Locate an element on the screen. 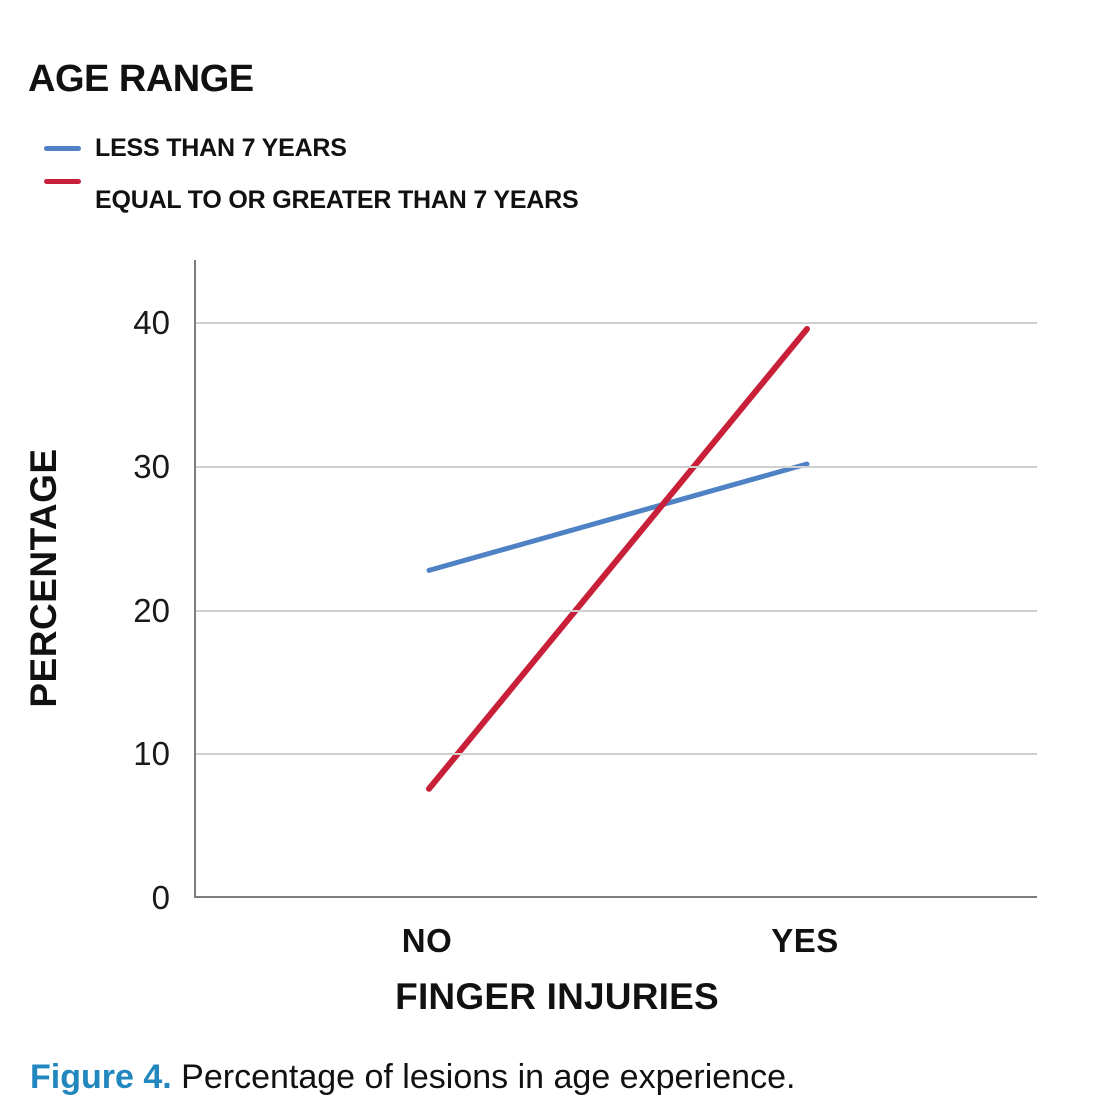  legend-label: LESS THAN 7 YEARS is located at coordinates (221, 148).